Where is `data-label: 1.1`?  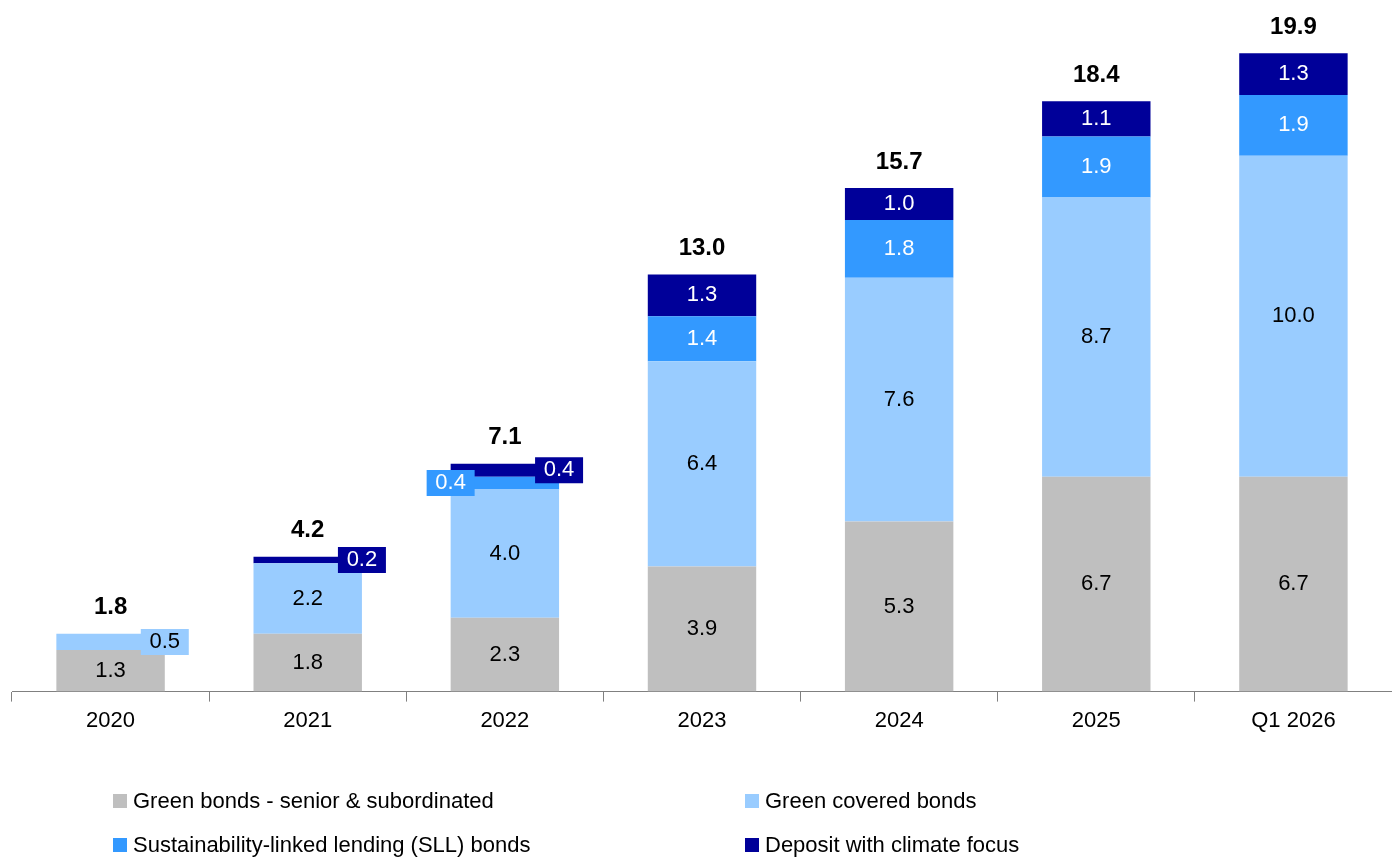
data-label: 1.1 is located at coordinates (1096, 118).